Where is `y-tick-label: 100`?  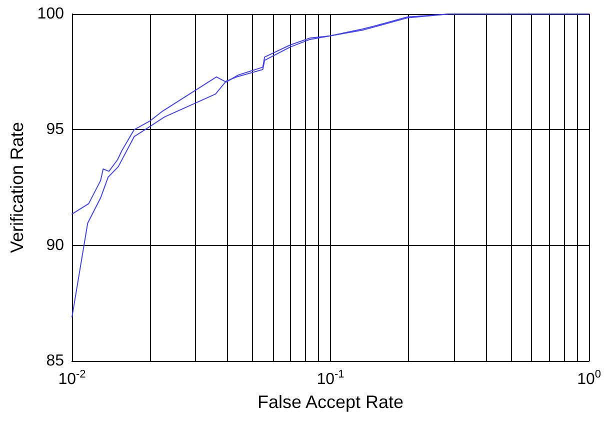
y-tick-label: 100 is located at coordinates (50, 14).